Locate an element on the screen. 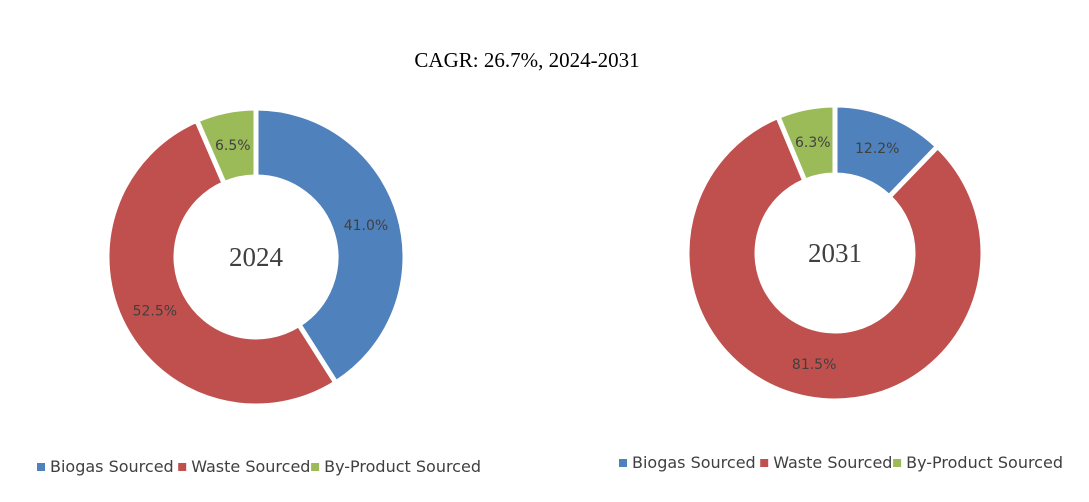  data-label-biogas-sourced-2031: 12.2% is located at coordinates (877, 149).